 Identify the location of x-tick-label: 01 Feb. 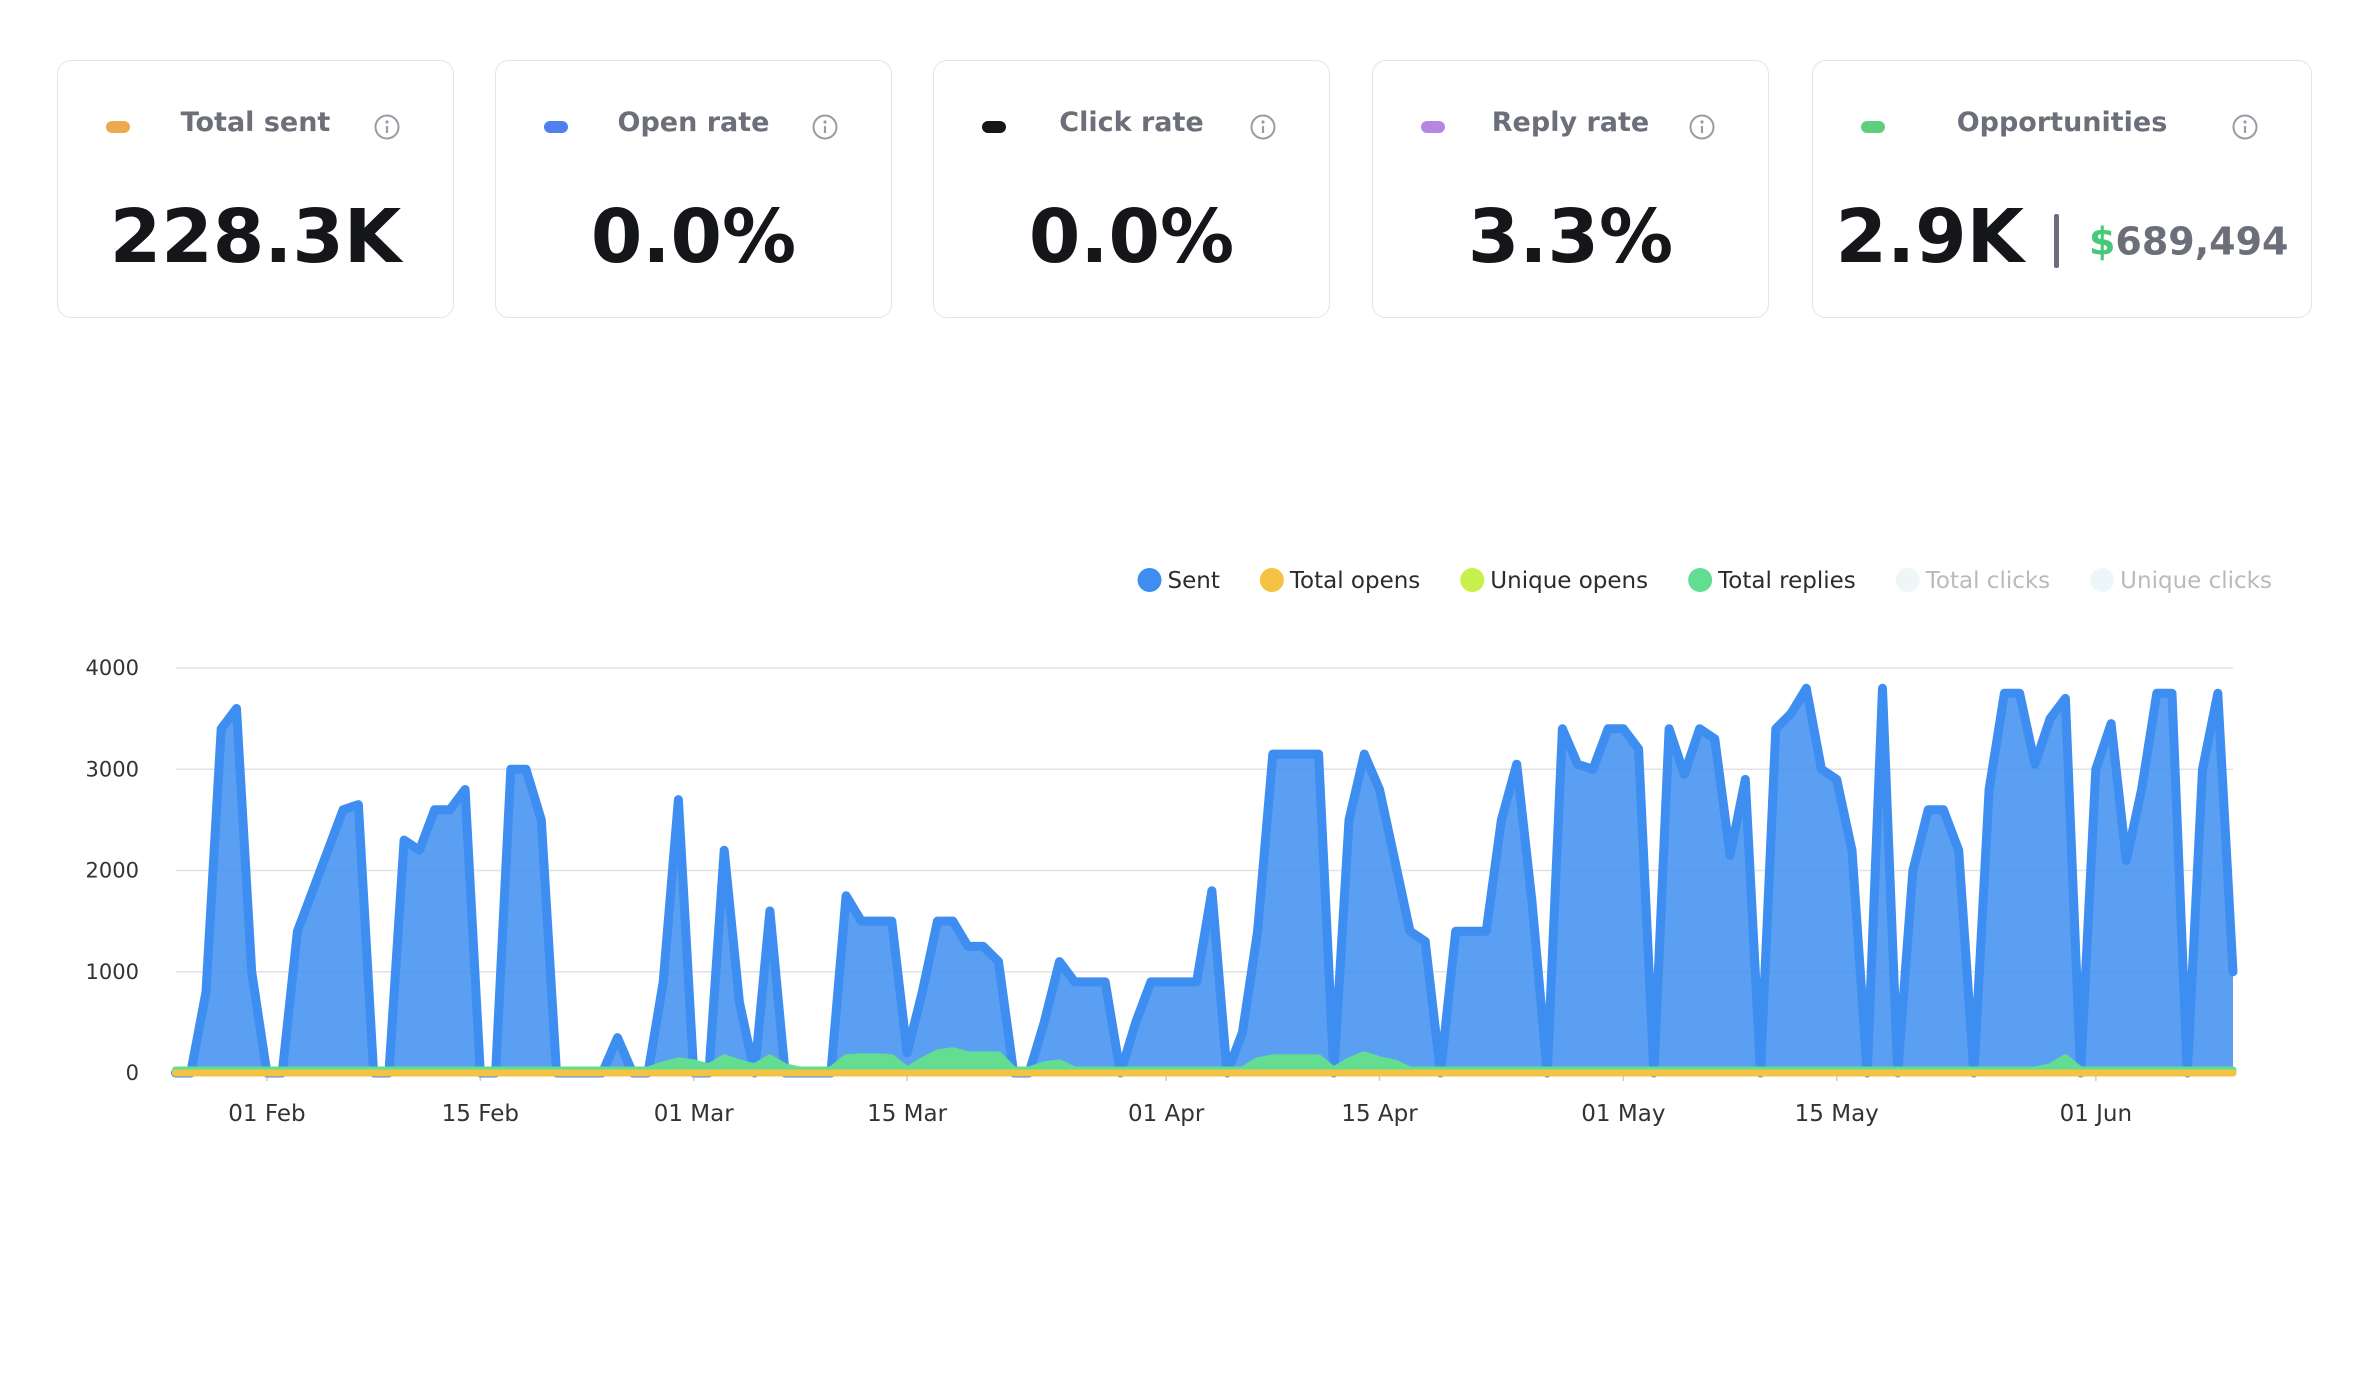
(266, 1114).